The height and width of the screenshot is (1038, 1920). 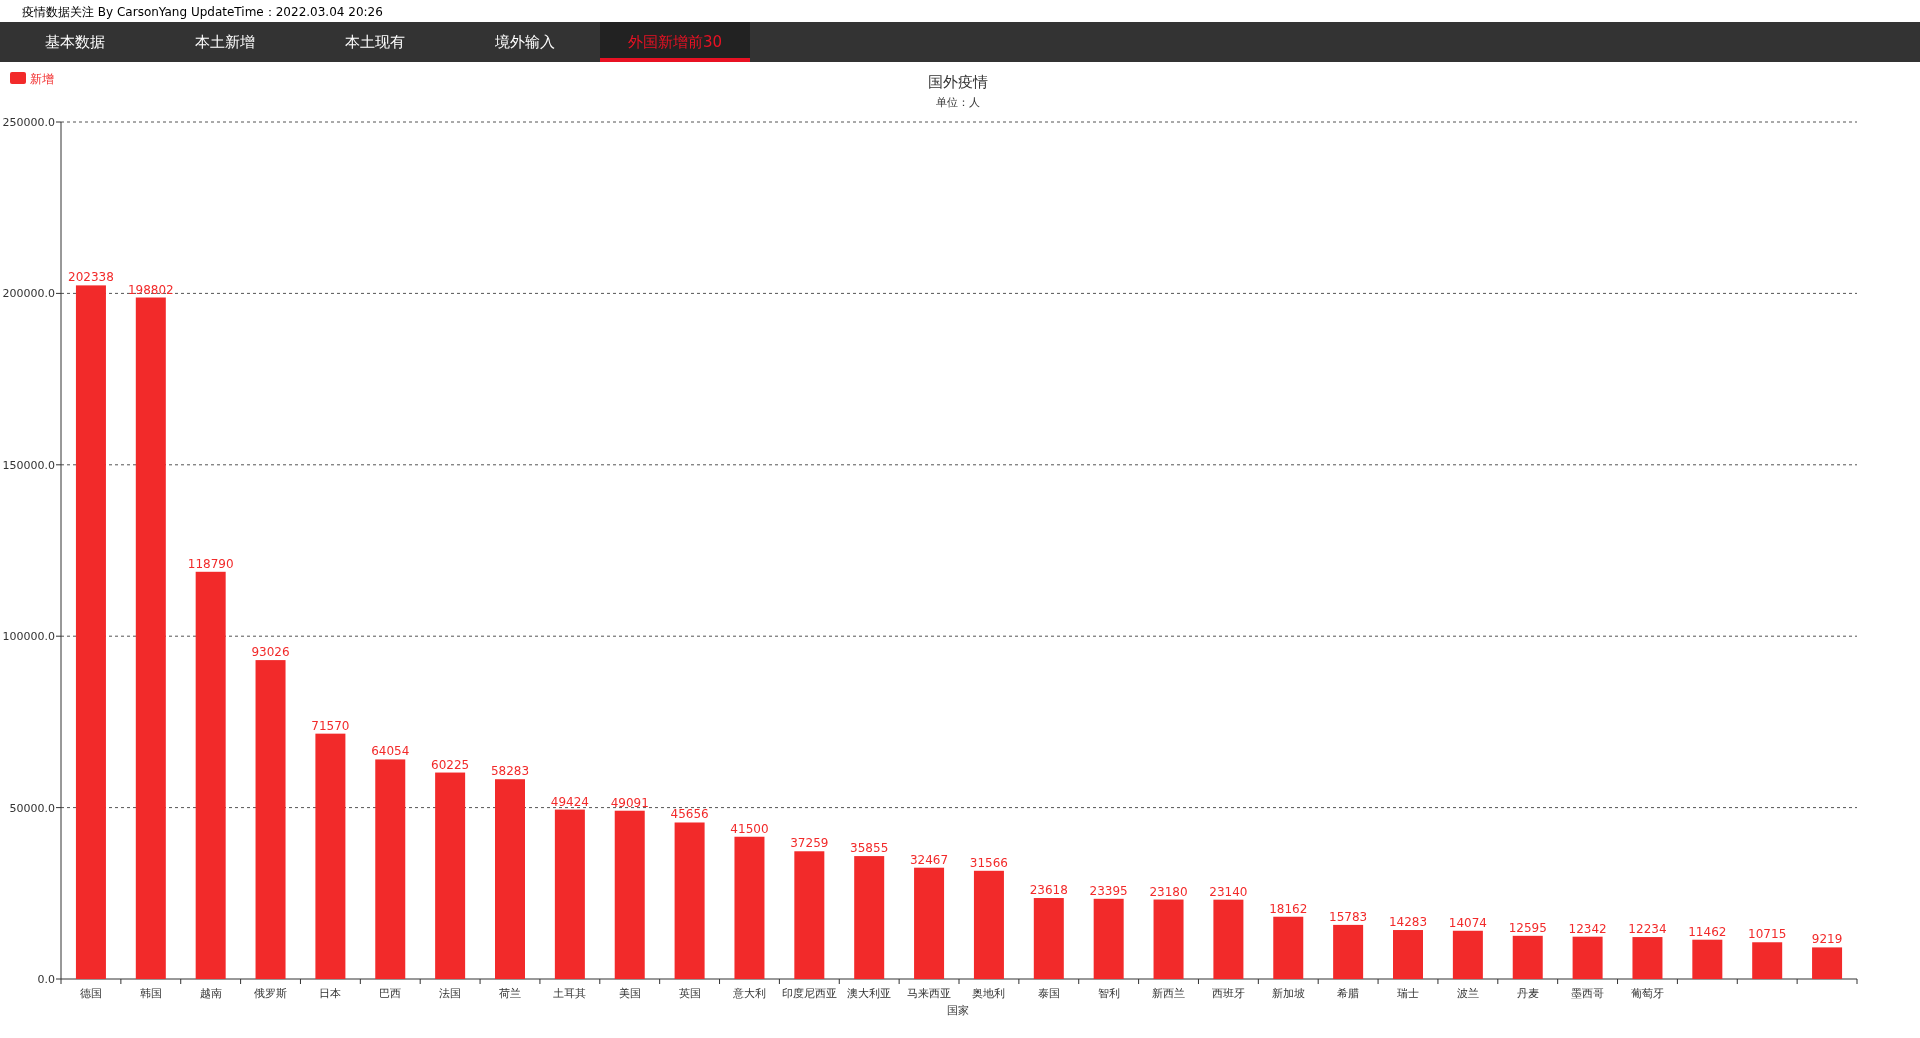 What do you see at coordinates (450, 993) in the screenshot?
I see `x-tick-label: 法国` at bounding box center [450, 993].